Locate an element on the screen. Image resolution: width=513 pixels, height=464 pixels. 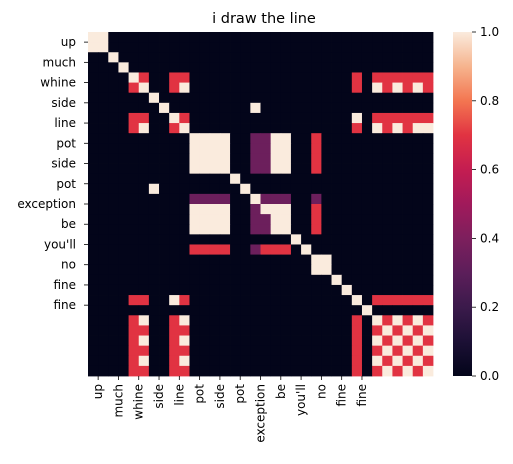
x-tick-label: no is located at coordinates (321, 391).